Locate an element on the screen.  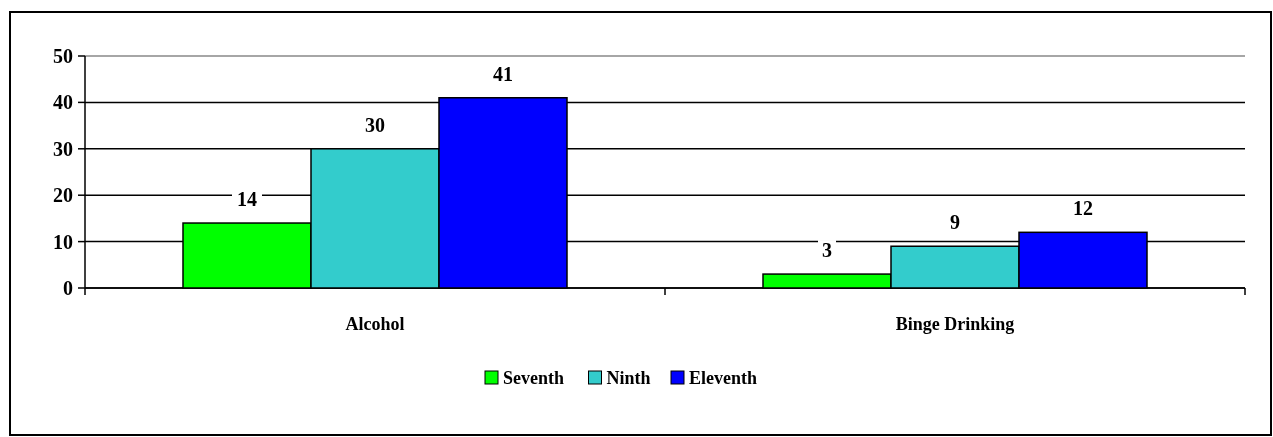
x-tick-label: Binge Drinking is located at coordinates (955, 324).